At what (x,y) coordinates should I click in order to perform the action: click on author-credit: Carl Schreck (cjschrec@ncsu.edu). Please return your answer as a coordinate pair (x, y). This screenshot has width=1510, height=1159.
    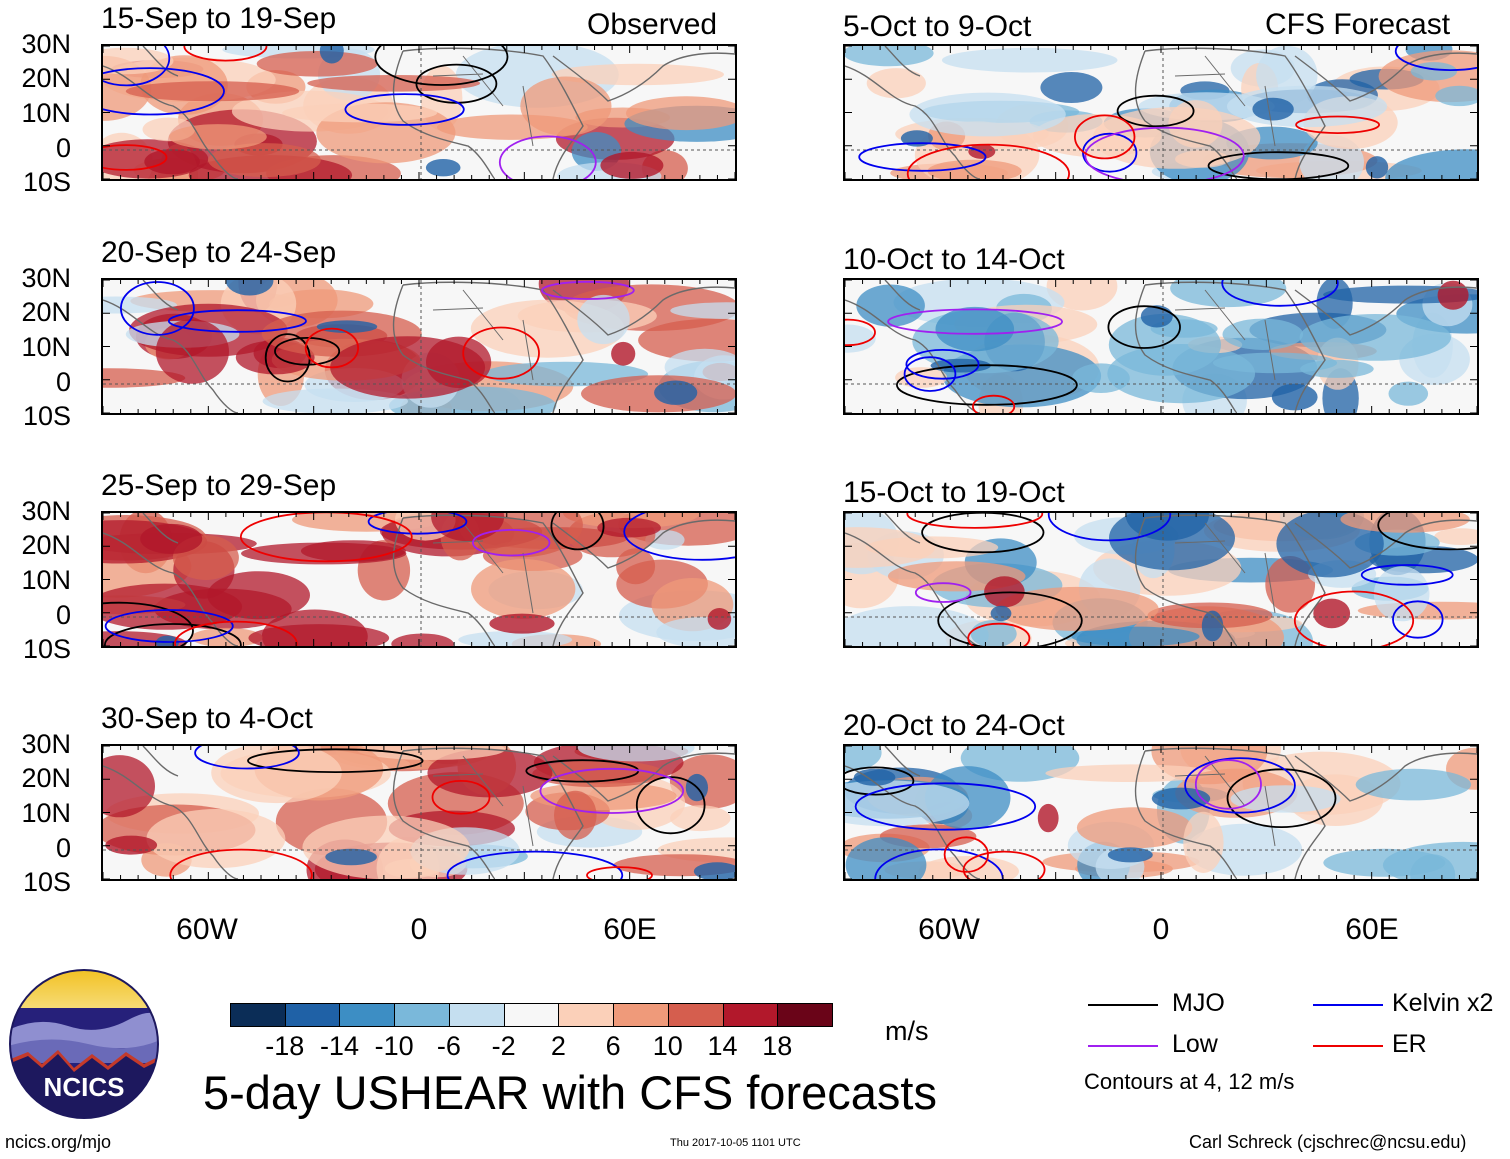
    Looking at the image, I should click on (1328, 1142).